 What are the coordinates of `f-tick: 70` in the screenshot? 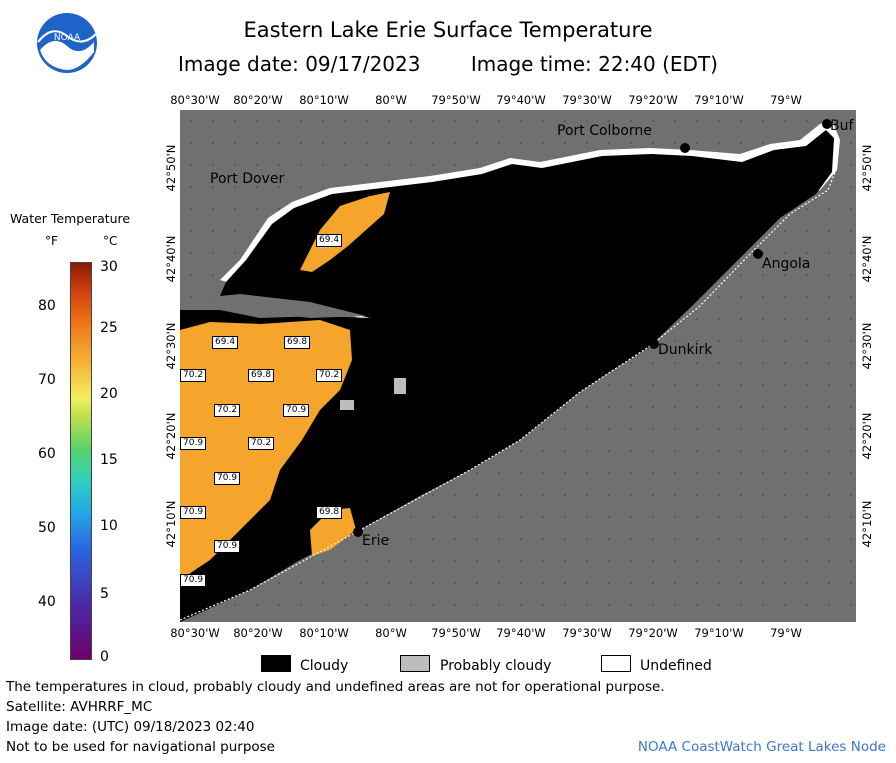 It's located at (47, 380).